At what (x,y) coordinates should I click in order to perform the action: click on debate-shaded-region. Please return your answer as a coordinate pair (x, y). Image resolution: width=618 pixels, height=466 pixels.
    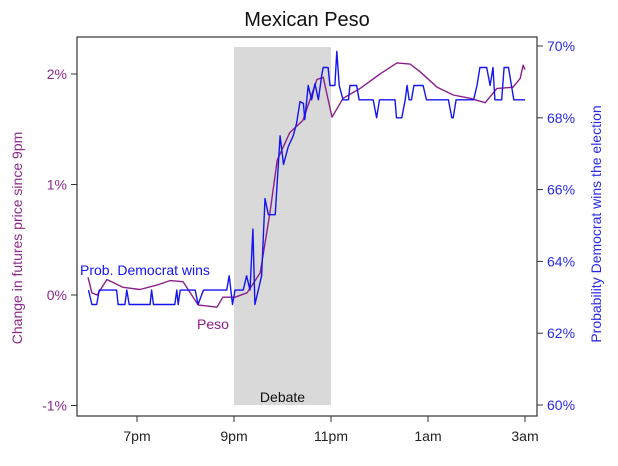
    Looking at the image, I should click on (282, 226).